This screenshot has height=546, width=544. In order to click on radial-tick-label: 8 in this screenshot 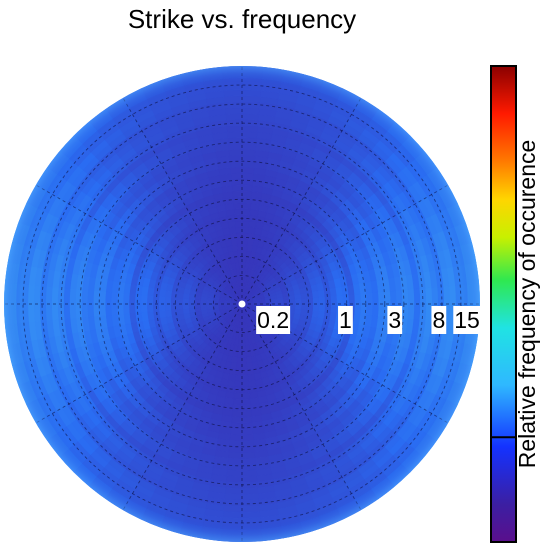, I will do `click(438, 320)`.